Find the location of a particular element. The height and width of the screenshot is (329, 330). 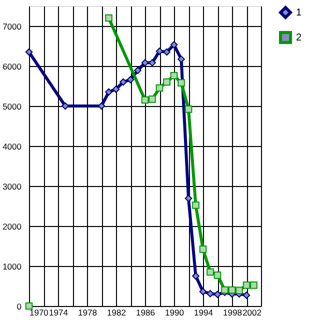

x-tick-label: 2002 is located at coordinates (252, 313).